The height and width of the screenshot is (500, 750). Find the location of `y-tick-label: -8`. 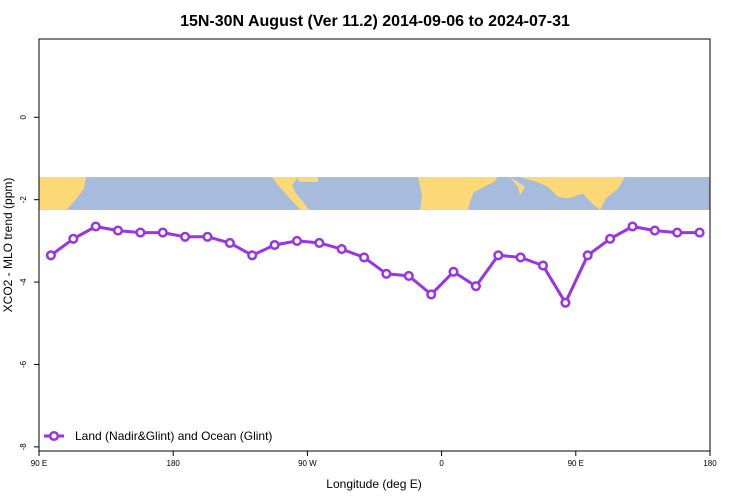

y-tick-label: -8 is located at coordinates (23, 447).